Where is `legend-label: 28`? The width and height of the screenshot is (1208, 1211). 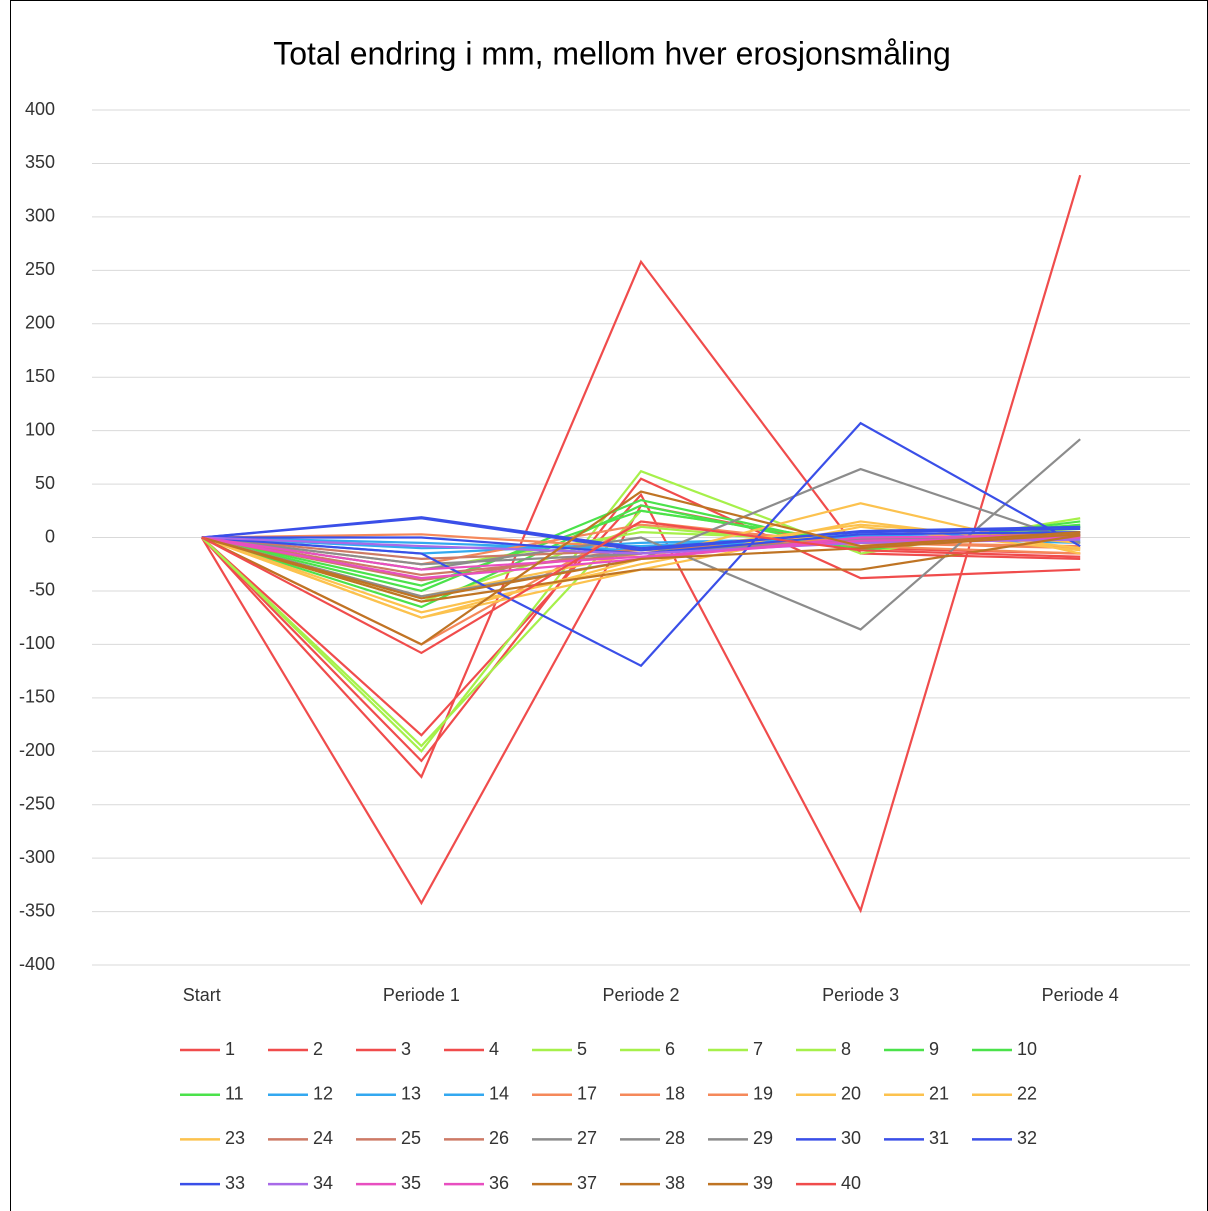 legend-label: 28 is located at coordinates (675, 1138).